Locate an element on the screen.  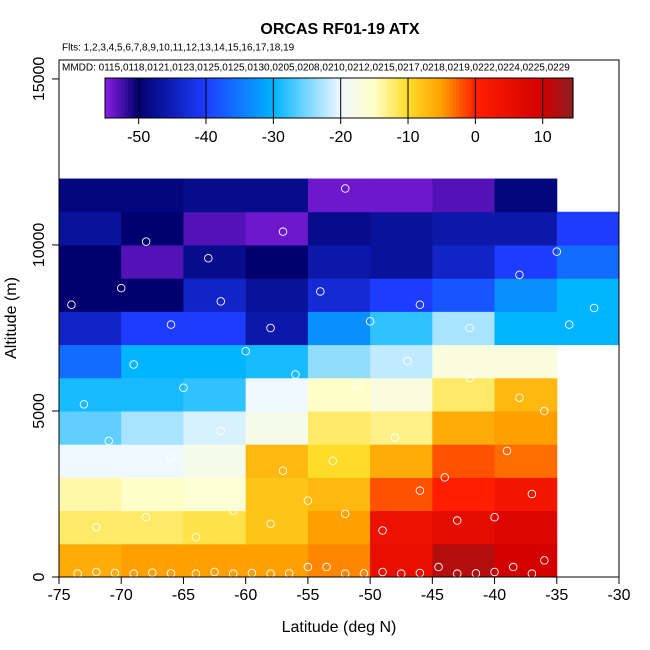
y-tick-label: 10000 is located at coordinates (39, 245).